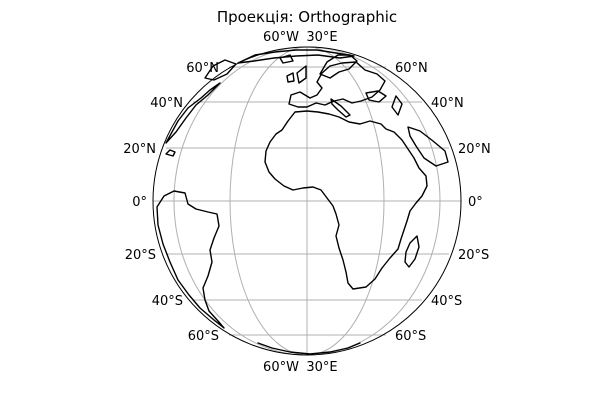  Describe the element at coordinates (281, 37) in the screenshot. I see `lon-label-top-left: 60°W` at that location.